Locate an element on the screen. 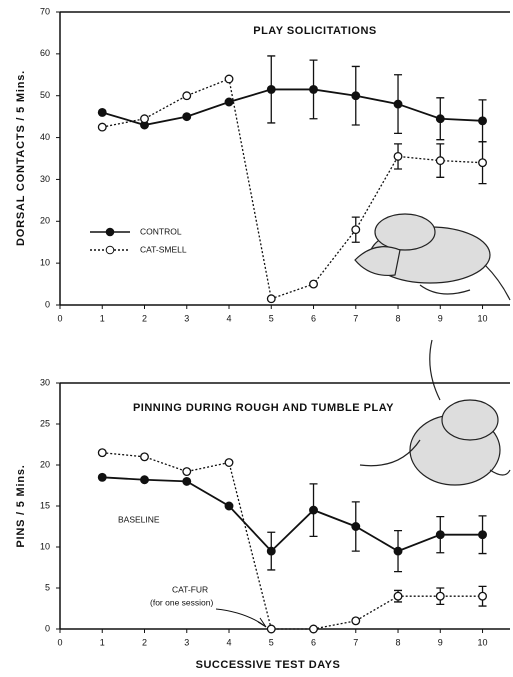 The width and height of the screenshot is (513, 677). legend-label: CONTROL is located at coordinates (161, 231).